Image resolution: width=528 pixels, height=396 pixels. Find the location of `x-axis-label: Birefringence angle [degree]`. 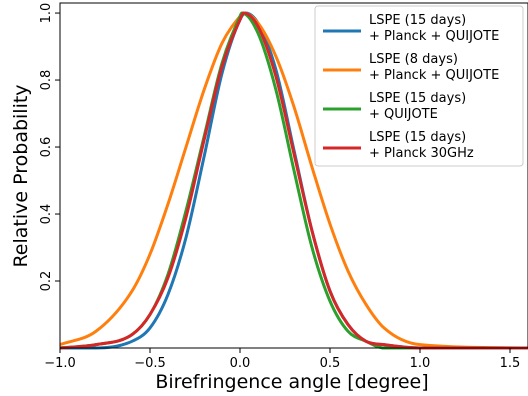

x-axis-label: Birefringence angle [degree] is located at coordinates (291, 382).